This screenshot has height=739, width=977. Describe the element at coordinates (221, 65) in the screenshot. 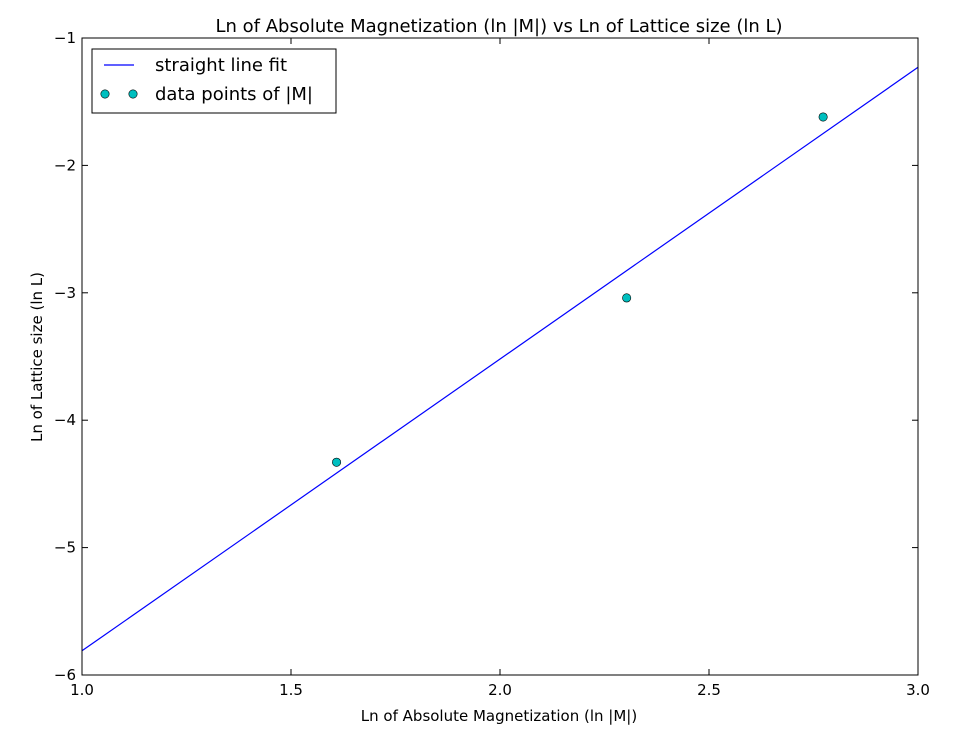

I see `legend-label-line-fit: straight line fit` at that location.